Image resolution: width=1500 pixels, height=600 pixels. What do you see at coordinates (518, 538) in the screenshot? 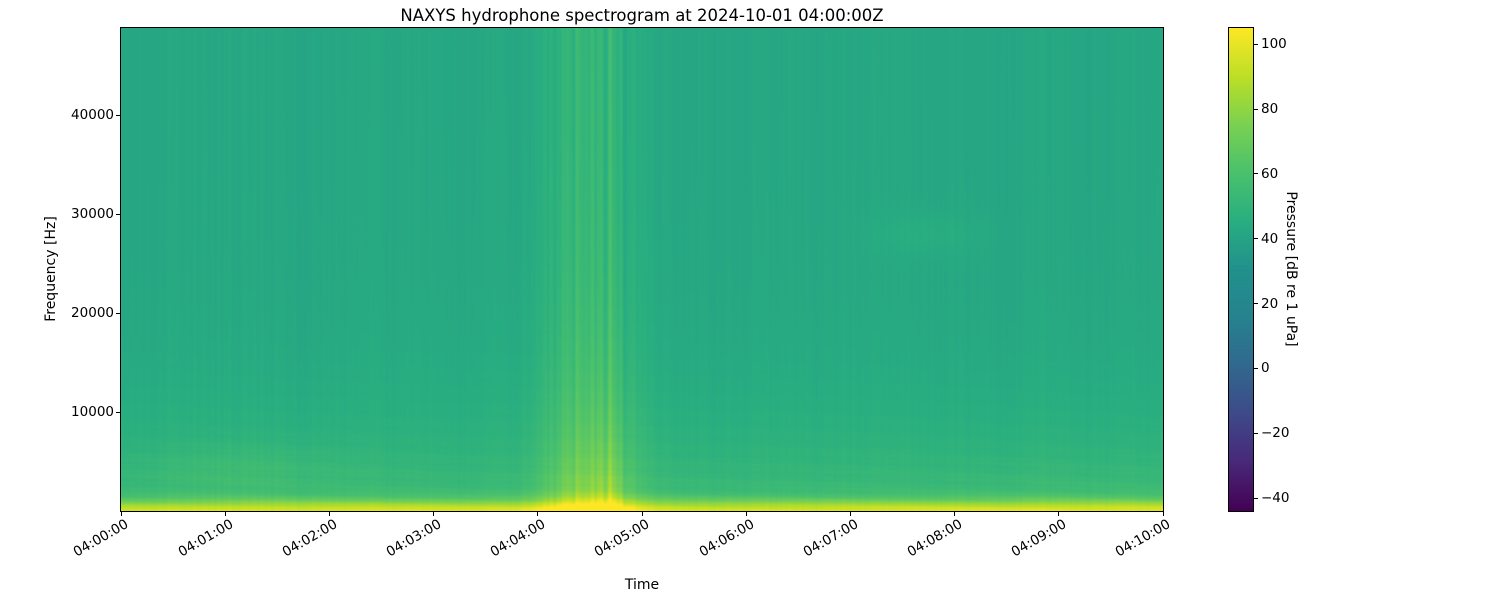
I see `x-tick-label: 04:04:00` at bounding box center [518, 538].